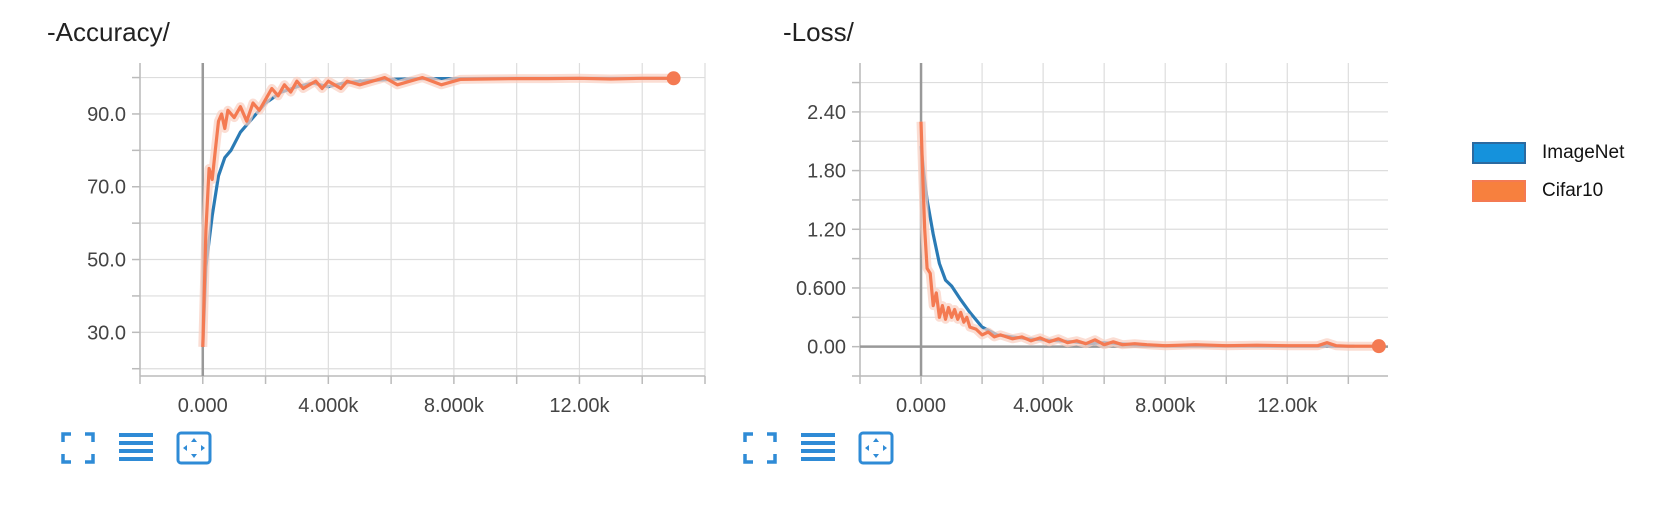  I want to click on loss-series-cifar10-raw, so click(1147, 236).